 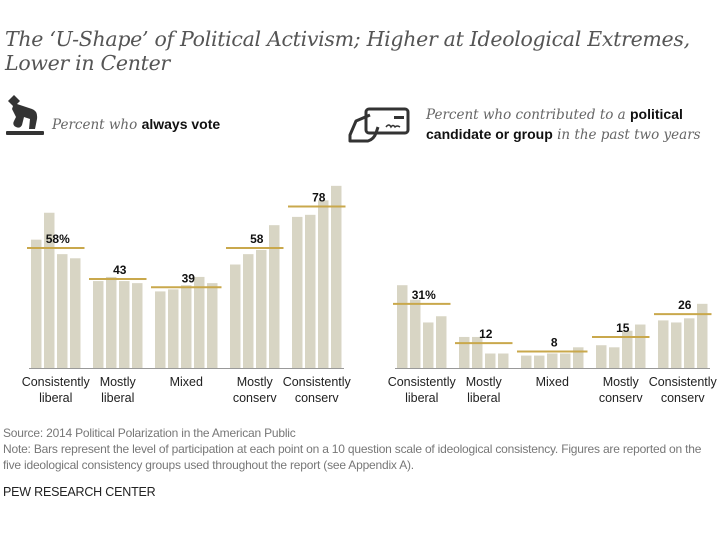 I want to click on average-label: 39, so click(x=189, y=278).